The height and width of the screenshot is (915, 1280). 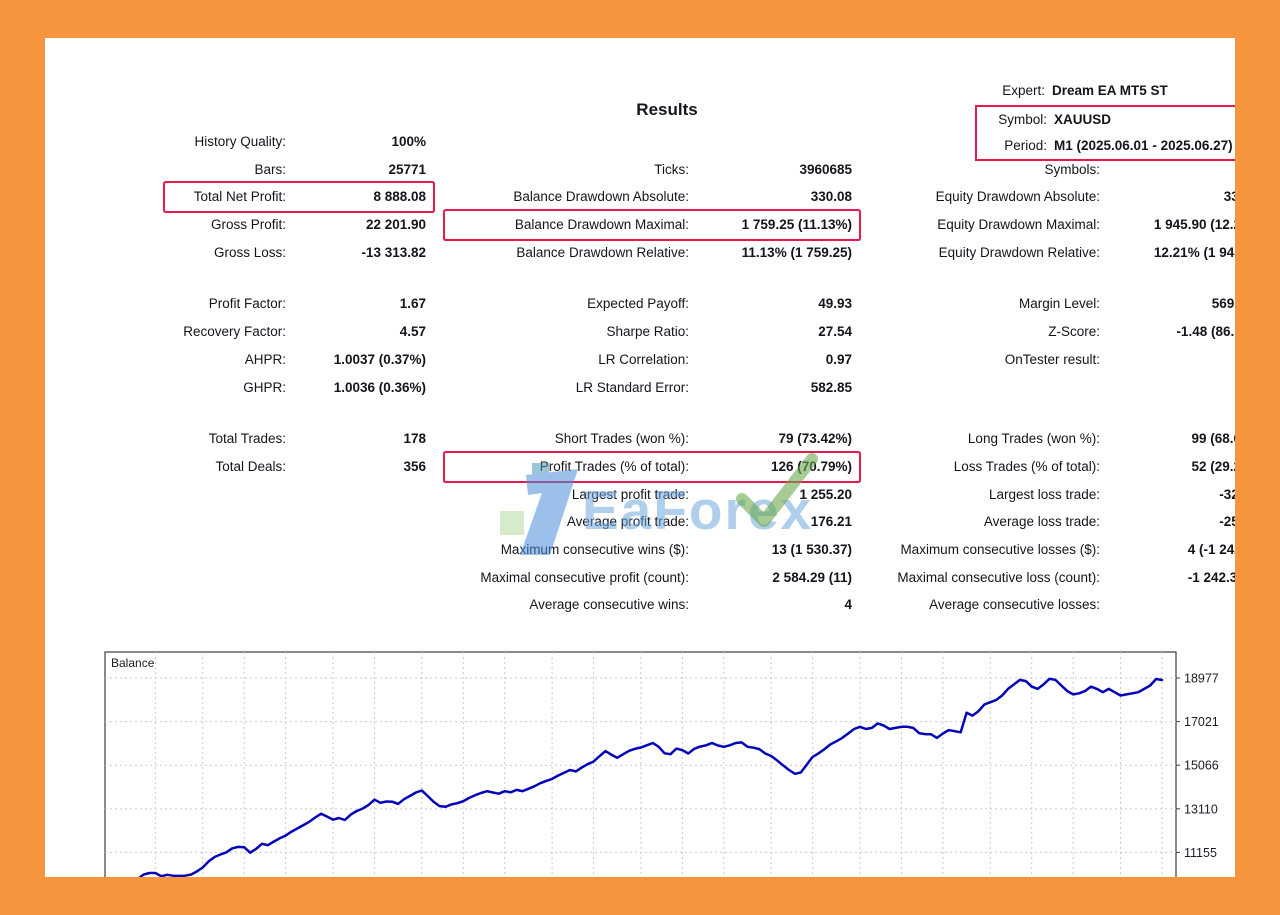 What do you see at coordinates (1110, 90) in the screenshot?
I see `expert-value: Dream EA MT5 ST` at bounding box center [1110, 90].